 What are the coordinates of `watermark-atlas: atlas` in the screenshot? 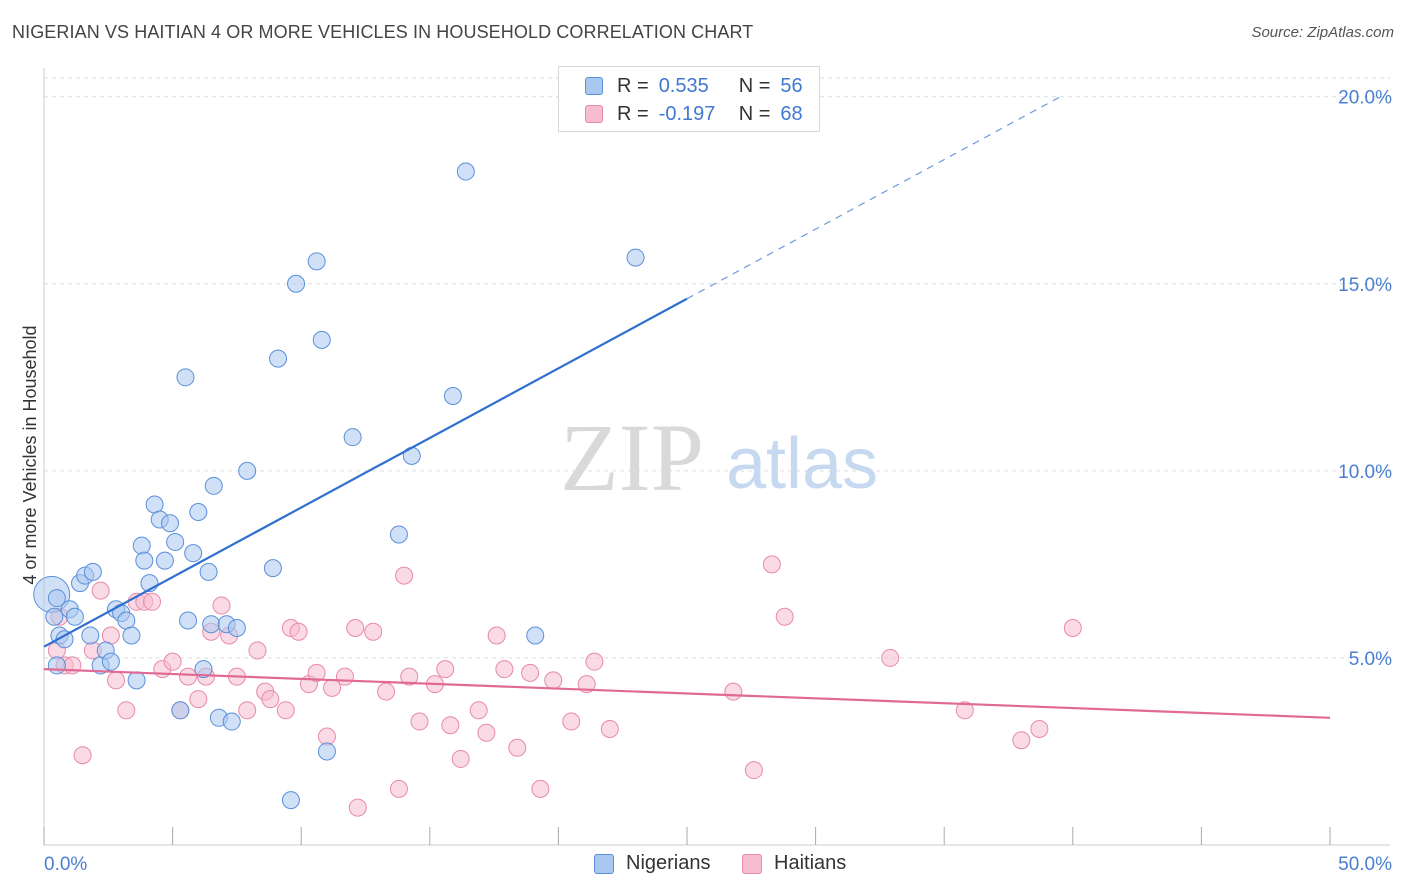 It's located at (802, 464).